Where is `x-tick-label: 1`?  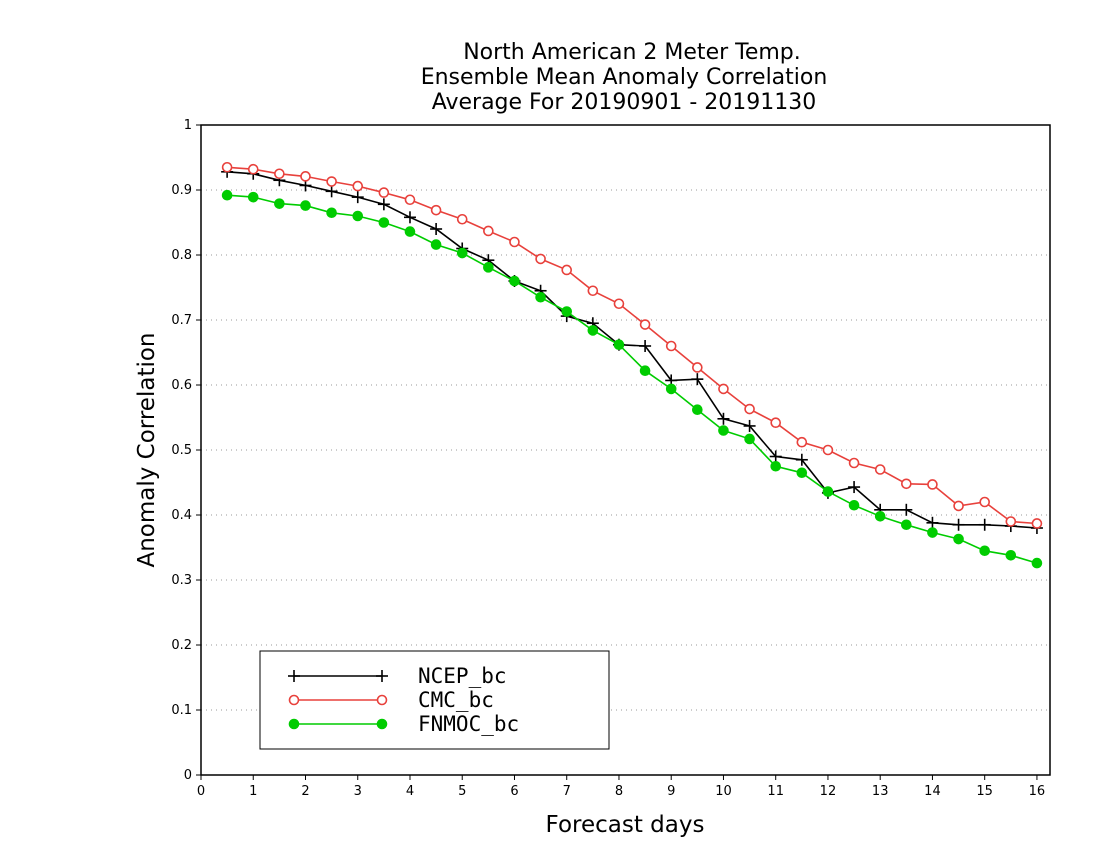 x-tick-label: 1 is located at coordinates (253, 791).